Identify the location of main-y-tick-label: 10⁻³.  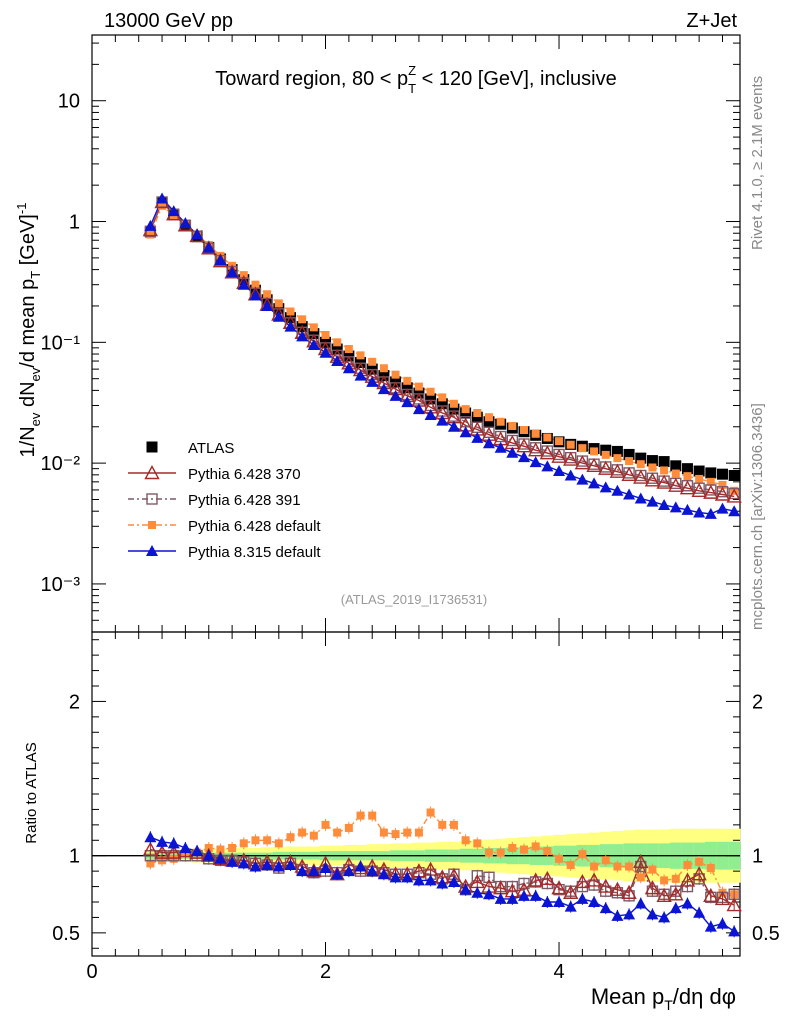
(61, 585).